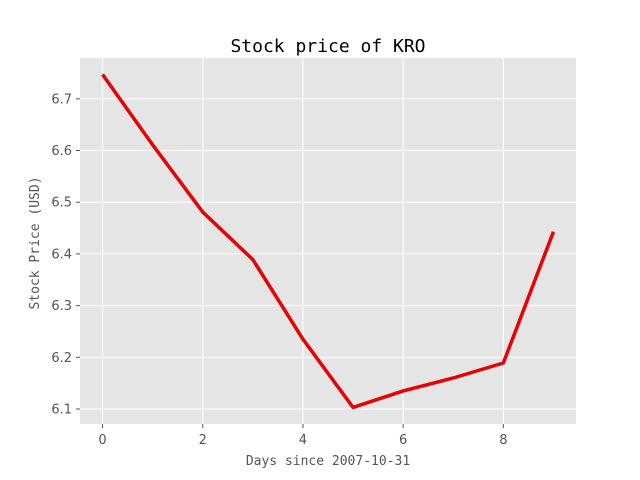 The image size is (640, 480). Describe the element at coordinates (61, 99) in the screenshot. I see `y-tick-label: 6.7` at that location.